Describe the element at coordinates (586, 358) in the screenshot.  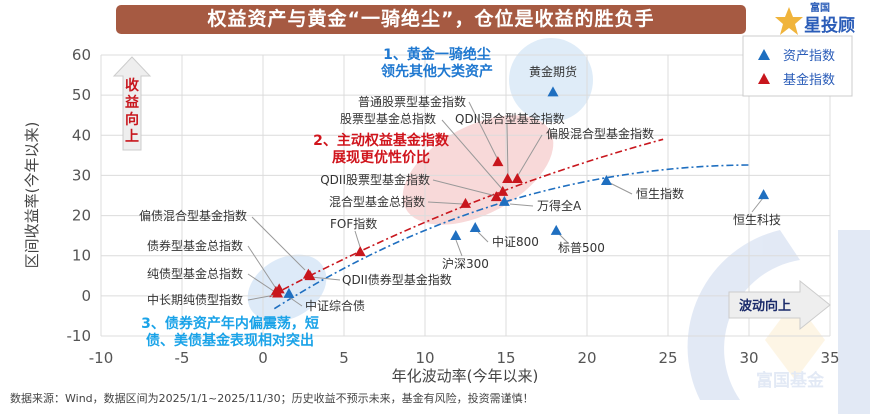
I see `x-tick-label: 20` at that location.